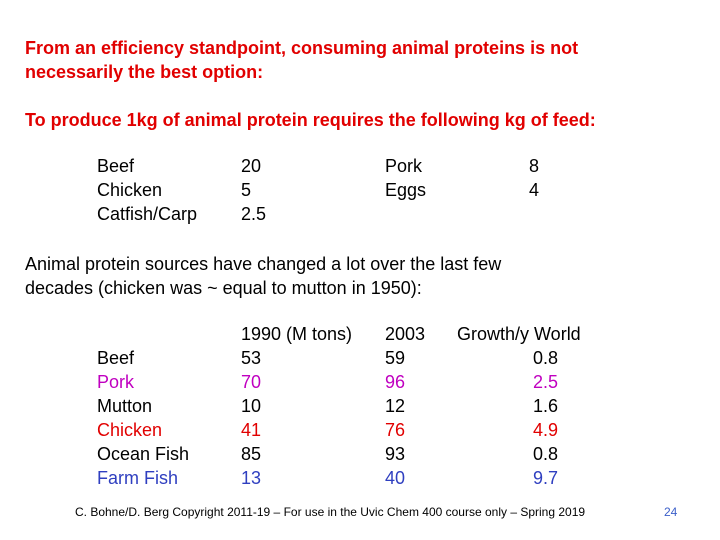 Image resolution: width=720 pixels, height=540 pixels. I want to click on table-row-name: Ocean Fish, so click(143, 454).